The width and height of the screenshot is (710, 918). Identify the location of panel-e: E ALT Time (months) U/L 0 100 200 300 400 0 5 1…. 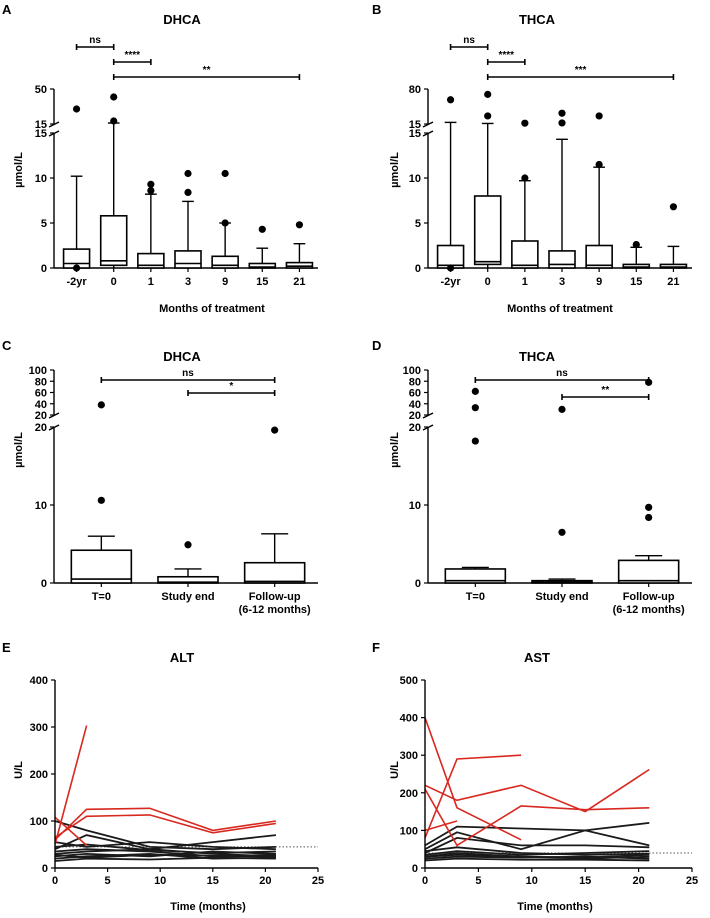
(163, 776).